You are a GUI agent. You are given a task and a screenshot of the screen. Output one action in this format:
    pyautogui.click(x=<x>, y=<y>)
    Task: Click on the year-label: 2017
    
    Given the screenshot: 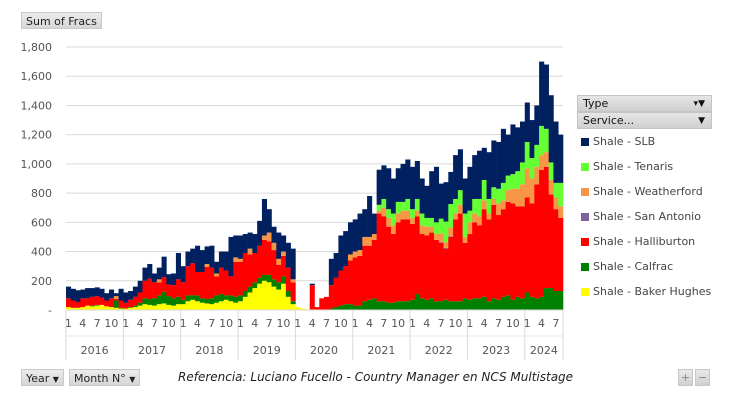 What is the action you would take?
    pyautogui.click(x=152, y=350)
    